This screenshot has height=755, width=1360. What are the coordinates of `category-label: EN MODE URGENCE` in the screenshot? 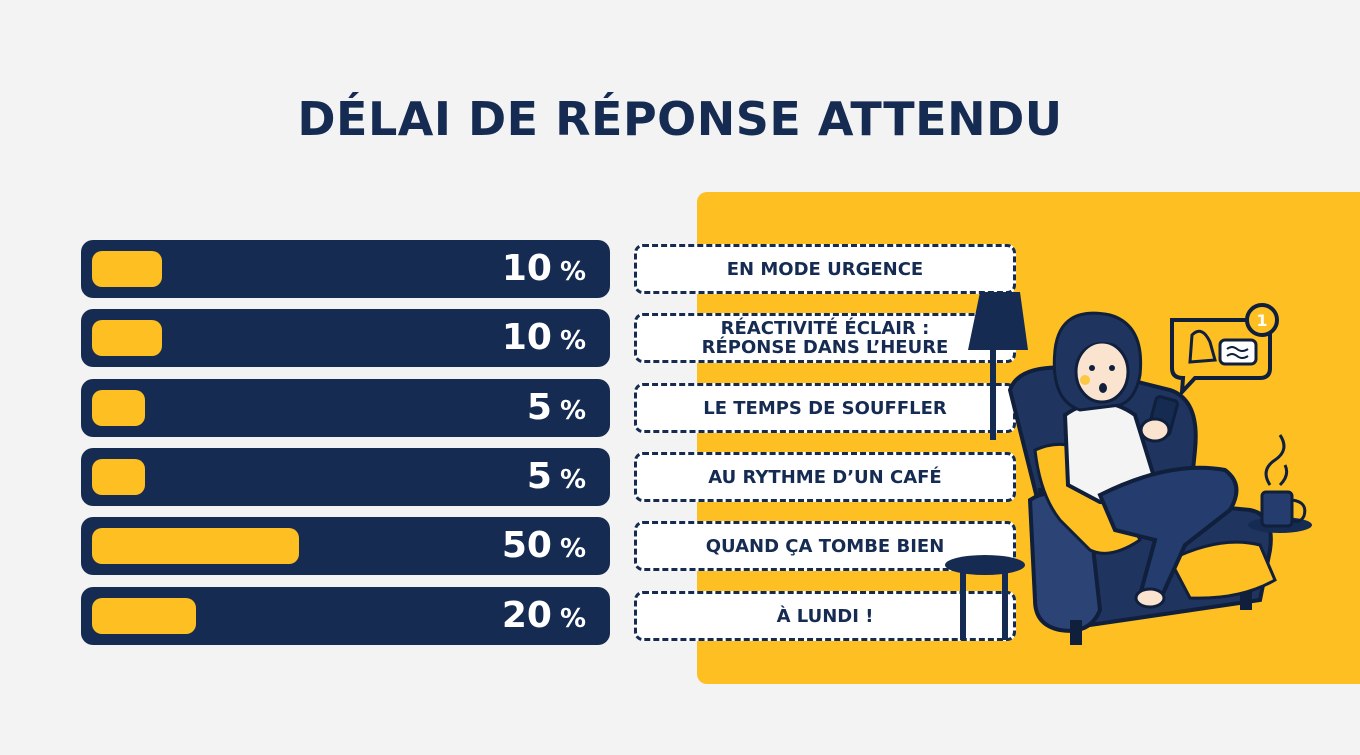 It's located at (825, 269).